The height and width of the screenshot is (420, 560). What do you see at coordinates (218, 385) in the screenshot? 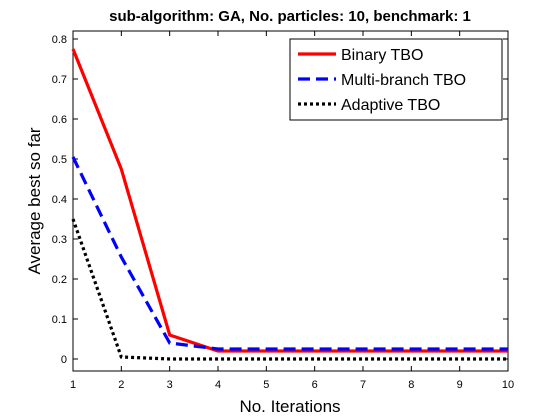
I see `x-tick-label: 4` at bounding box center [218, 385].